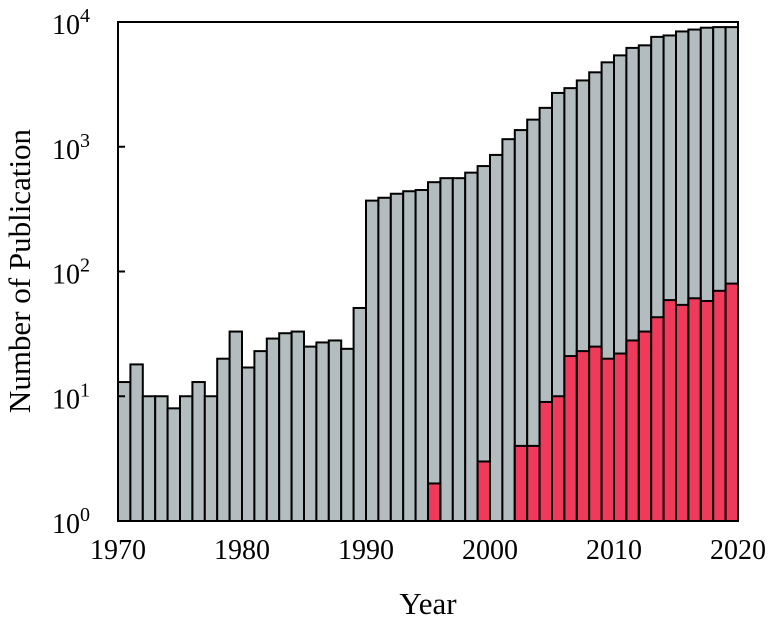 This screenshot has height=625, width=774. Describe the element at coordinates (471, 346) in the screenshot. I see `bar-total-1998` at that location.